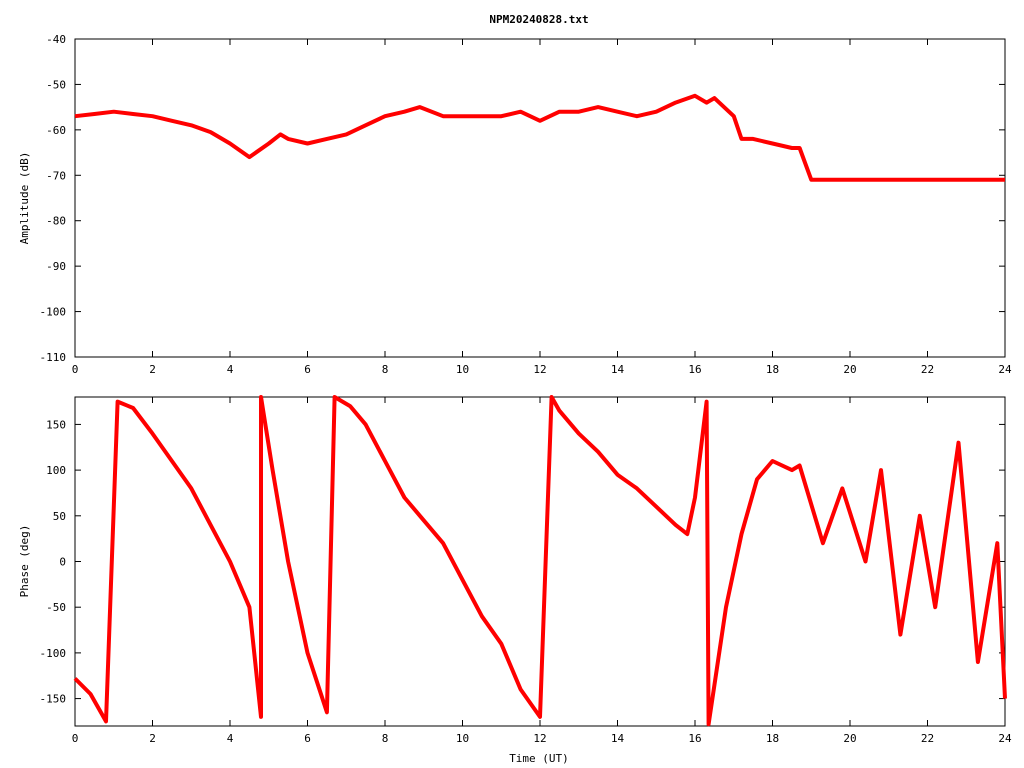  Describe the element at coordinates (538, 19) in the screenshot. I see `chart-title: NPM20240828.txt` at that location.